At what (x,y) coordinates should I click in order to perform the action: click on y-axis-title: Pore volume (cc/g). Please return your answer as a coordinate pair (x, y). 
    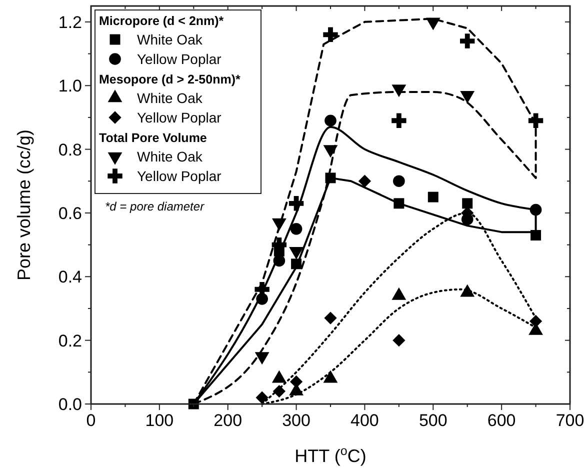
    Looking at the image, I should click on (24, 205).